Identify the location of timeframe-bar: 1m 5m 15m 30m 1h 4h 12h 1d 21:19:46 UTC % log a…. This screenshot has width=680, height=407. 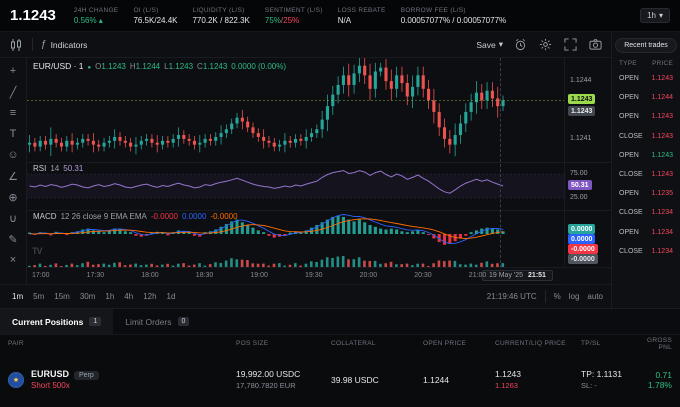
(305, 296).